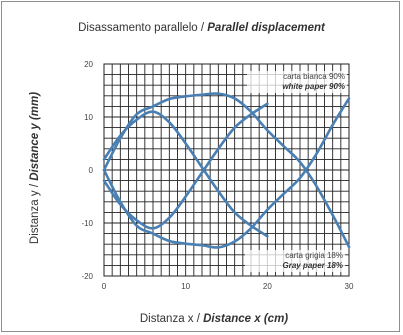  Describe the element at coordinates (104, 286) in the screenshot. I see `x-tick-label: 0` at that location.